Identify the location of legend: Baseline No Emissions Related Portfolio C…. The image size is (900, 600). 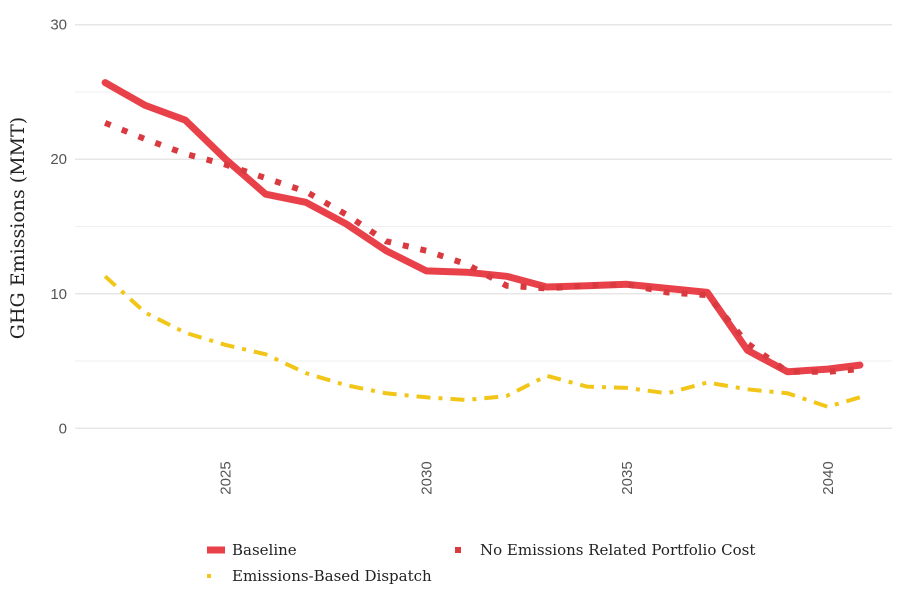
(481, 563).